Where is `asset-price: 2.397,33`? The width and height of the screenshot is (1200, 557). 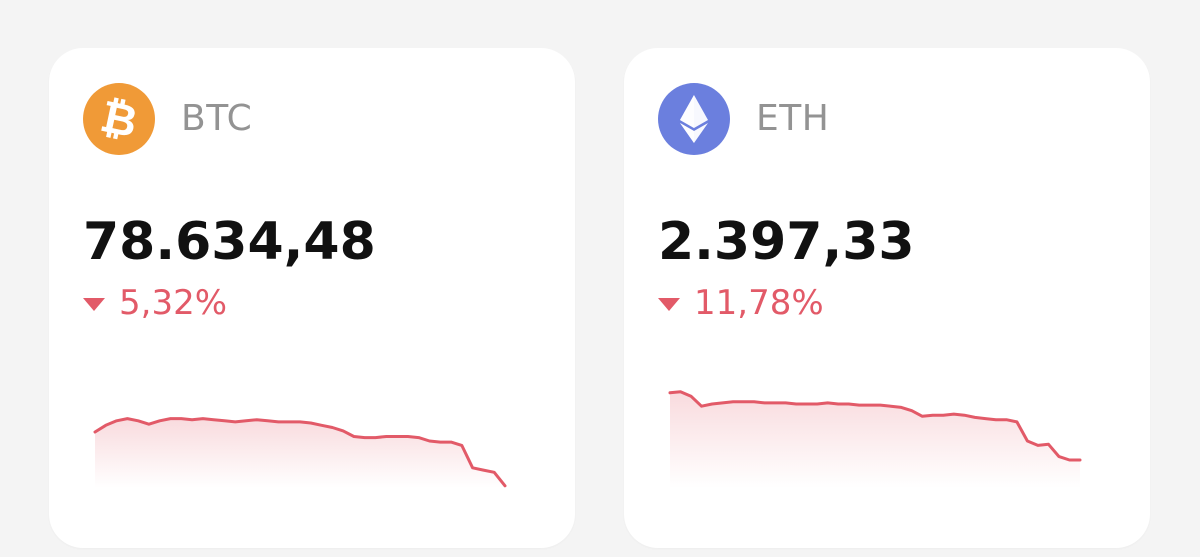 asset-price: 2.397,33 is located at coordinates (786, 242).